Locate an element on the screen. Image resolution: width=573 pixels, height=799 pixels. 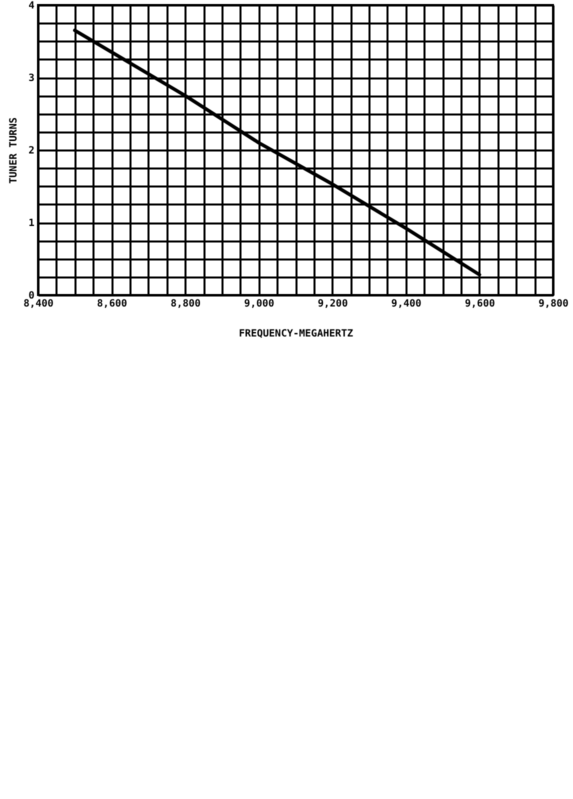
x-tick-label: 8,600 is located at coordinates (112, 304).